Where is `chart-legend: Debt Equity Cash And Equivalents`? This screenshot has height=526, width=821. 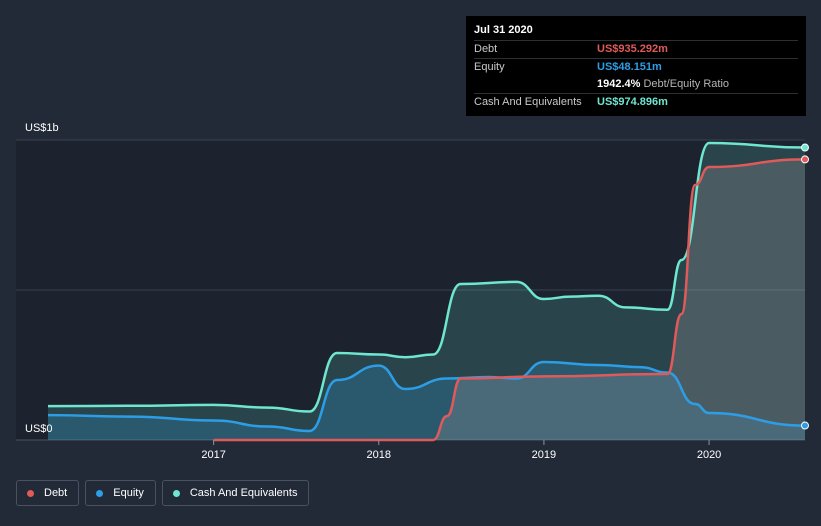 chart-legend: Debt Equity Cash And Equivalents is located at coordinates (165, 493).